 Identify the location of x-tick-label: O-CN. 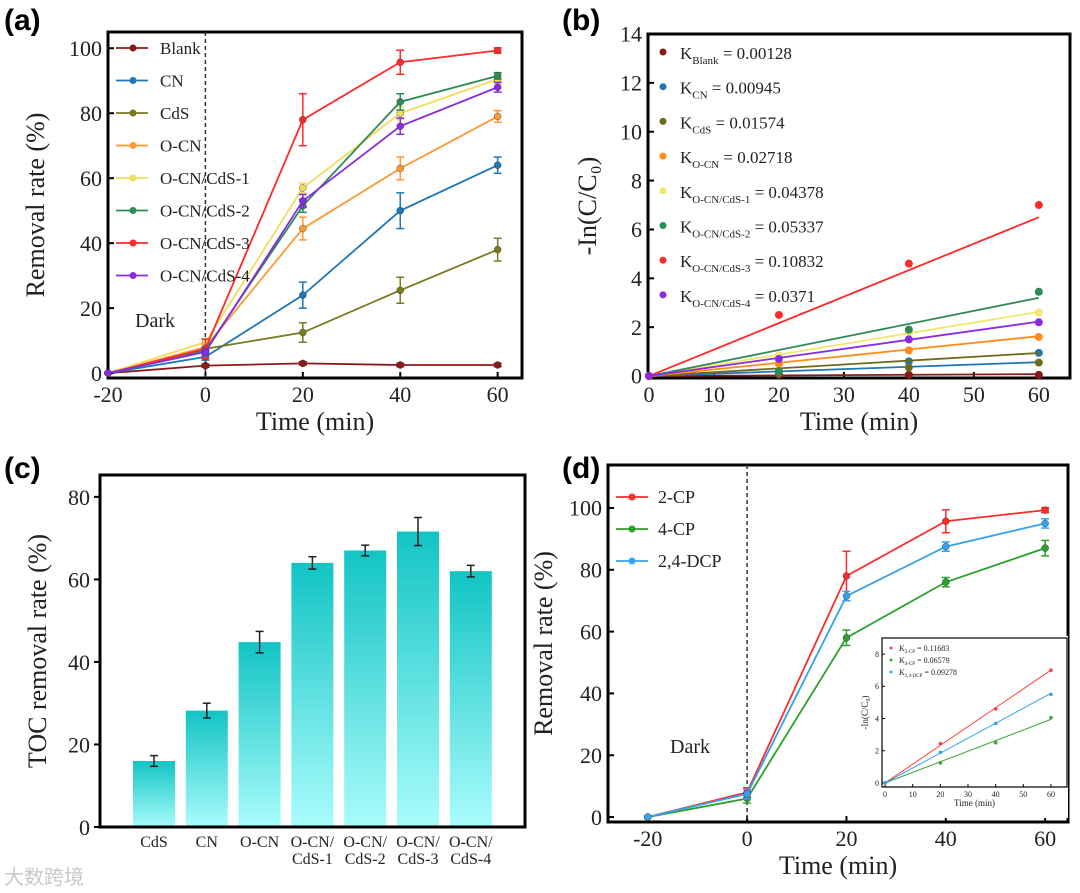
(260, 842).